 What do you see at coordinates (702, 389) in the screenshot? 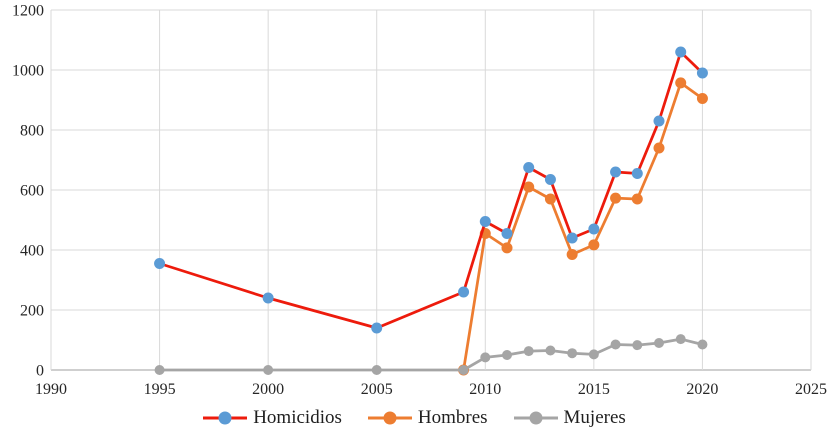
I see `x-tick-label-2020: 2020` at bounding box center [702, 389].